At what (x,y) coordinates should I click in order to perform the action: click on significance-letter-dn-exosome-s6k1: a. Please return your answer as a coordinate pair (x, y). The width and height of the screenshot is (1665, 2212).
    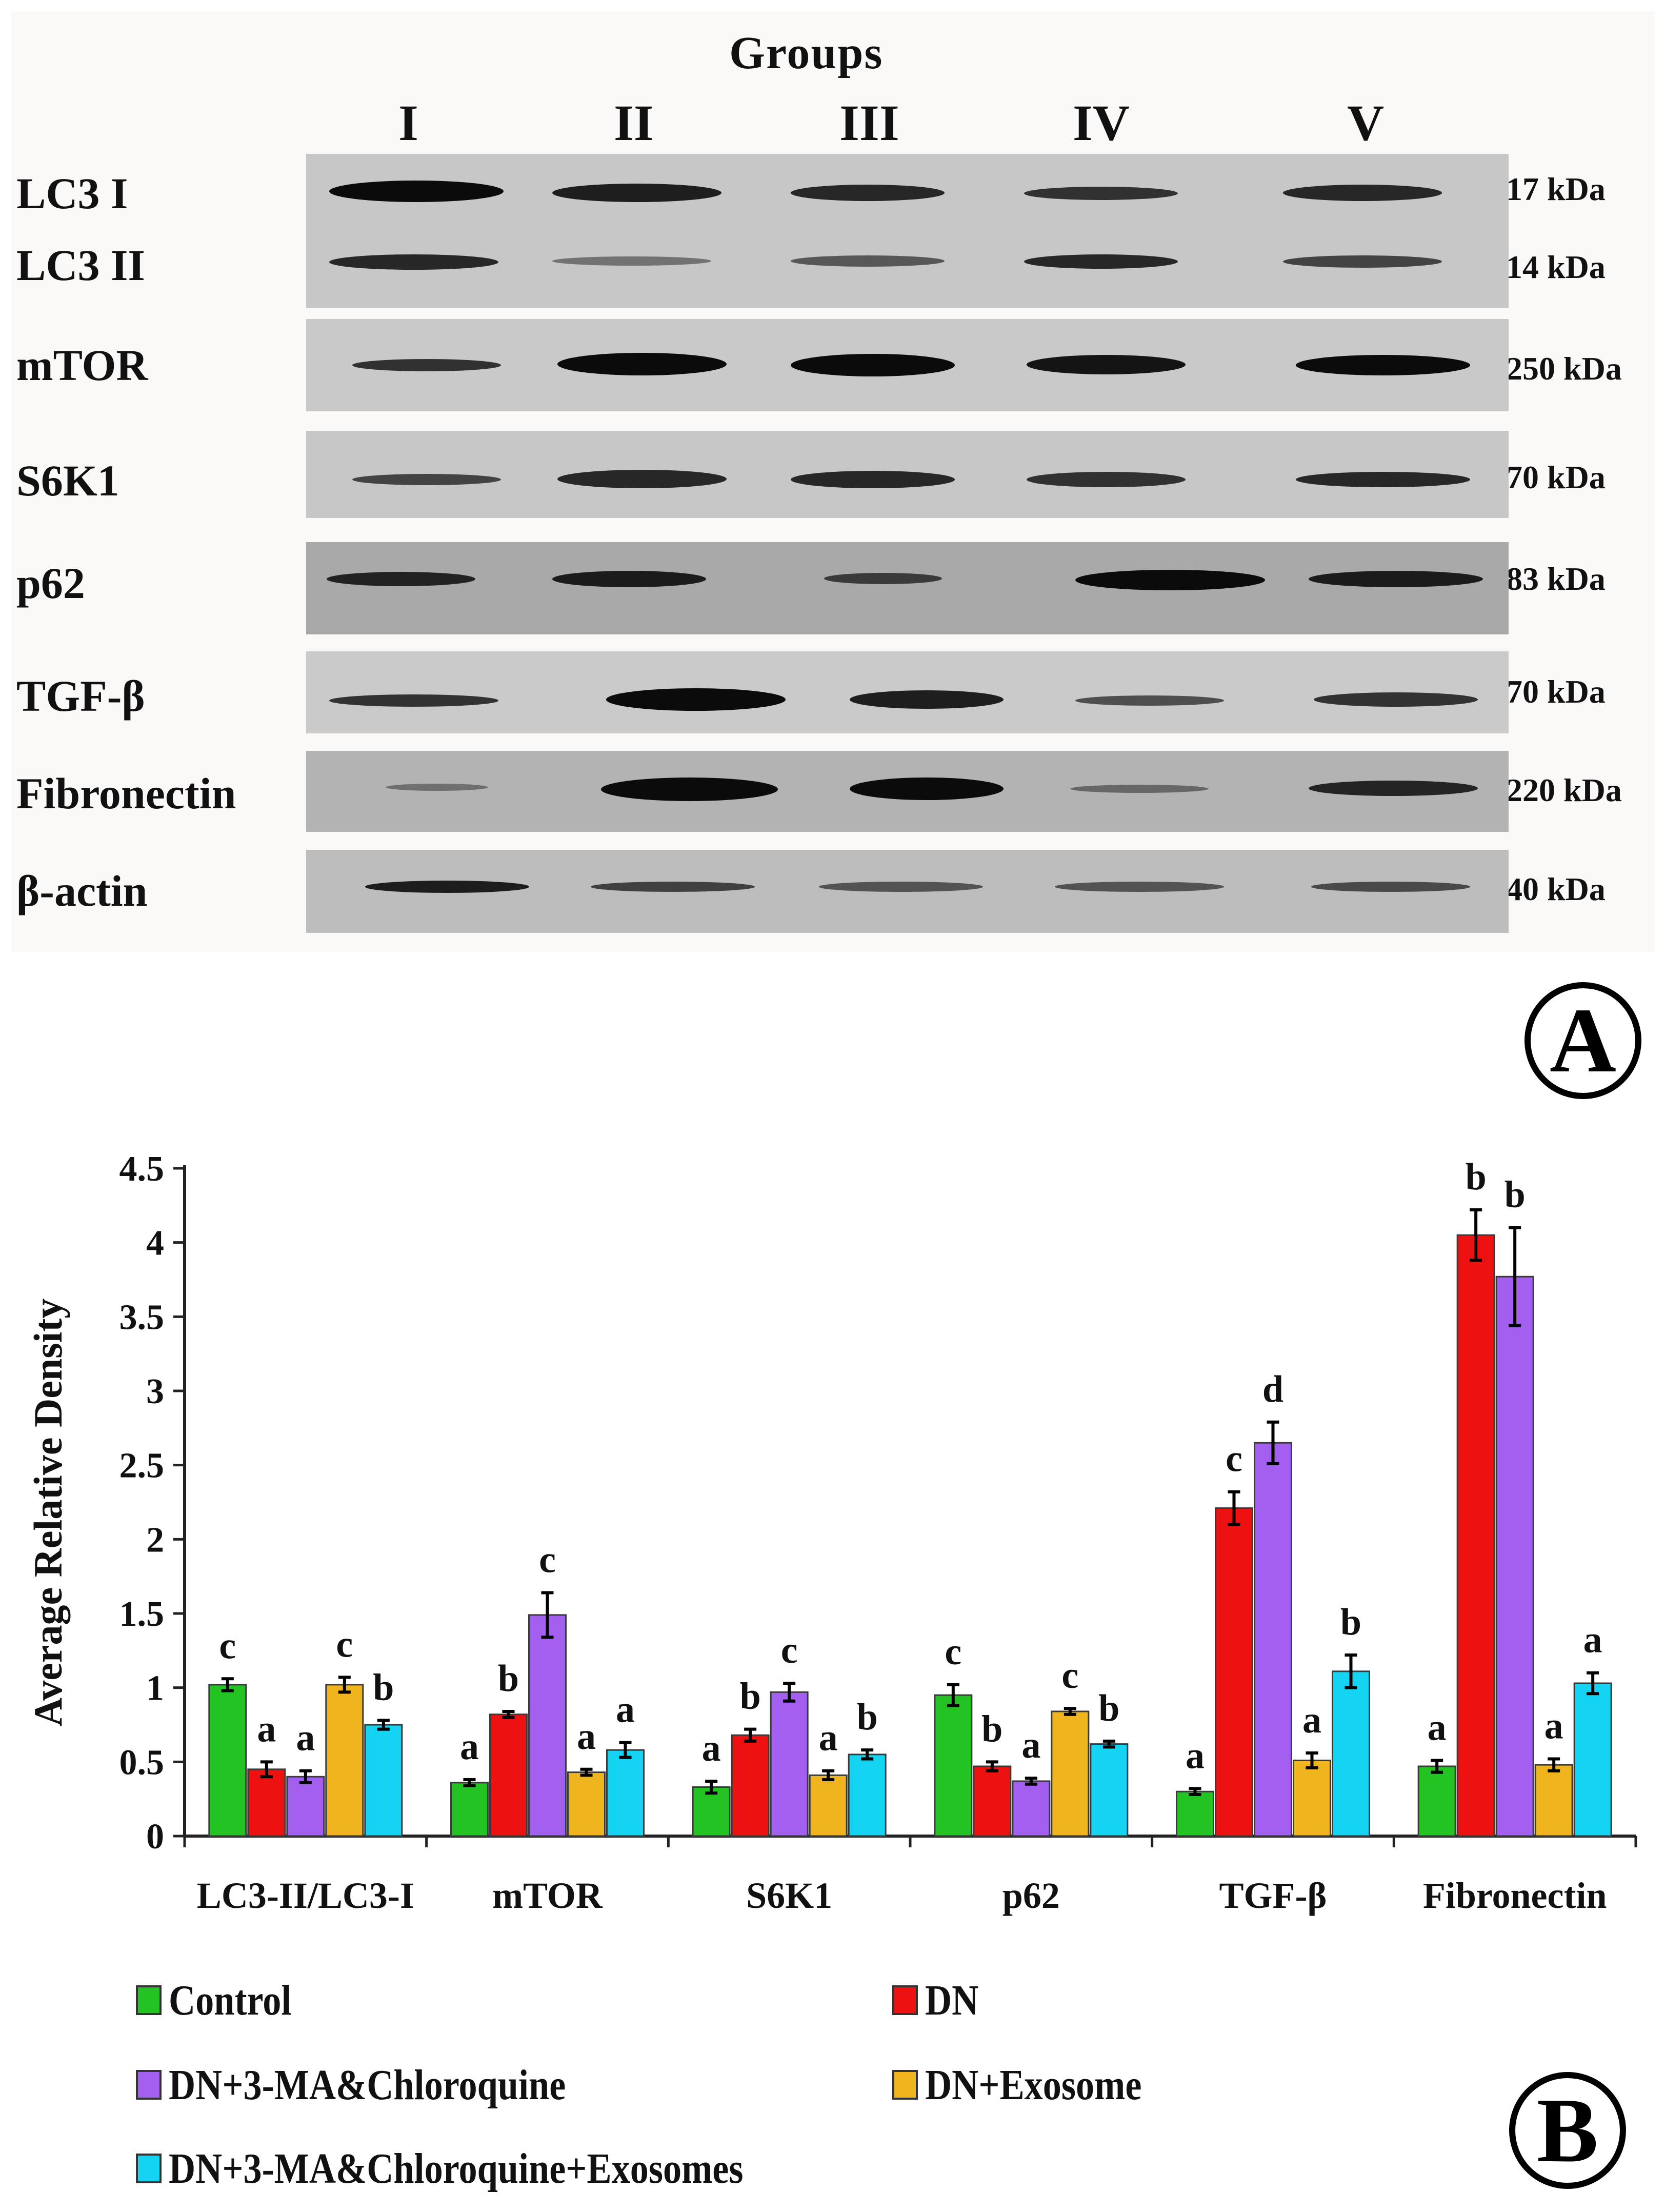
    Looking at the image, I should click on (828, 1738).